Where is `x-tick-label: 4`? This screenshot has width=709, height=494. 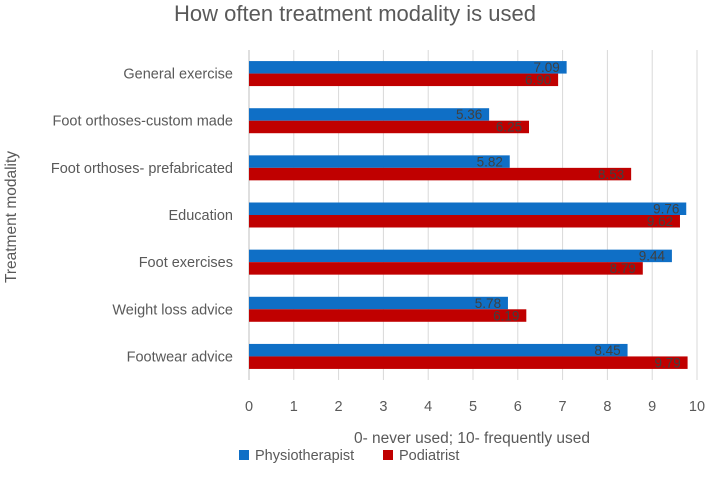
x-tick-label: 4 is located at coordinates (428, 407).